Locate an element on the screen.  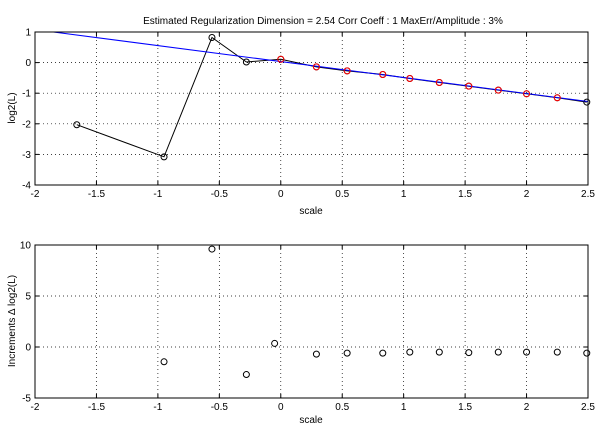
top-y-tick-label: -2 is located at coordinates (26, 124).